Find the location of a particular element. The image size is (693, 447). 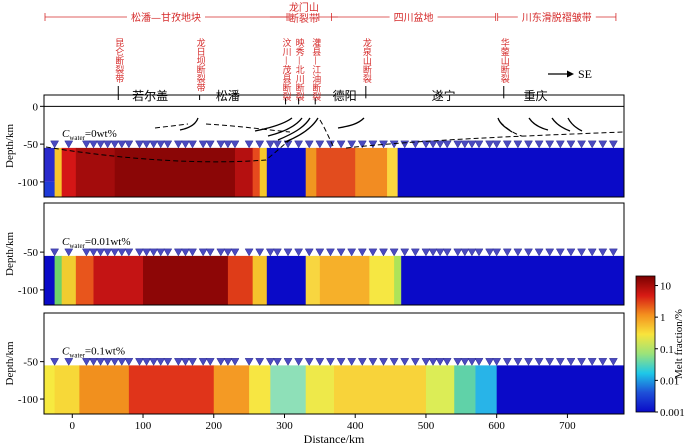

place-label: 遂宁 is located at coordinates (444, 95).